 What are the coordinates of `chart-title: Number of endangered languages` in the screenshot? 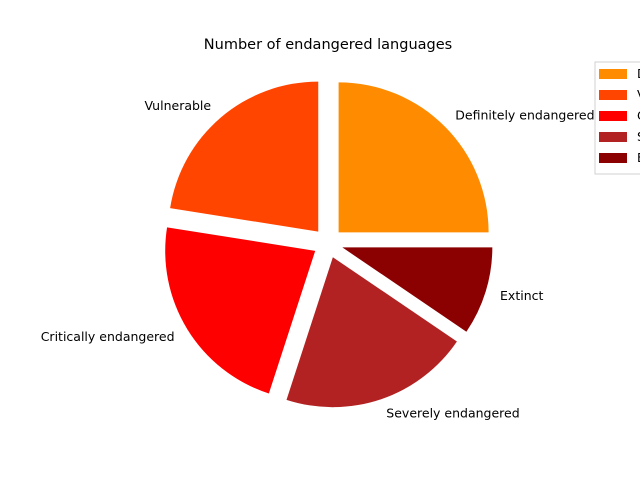 It's located at (328, 45).